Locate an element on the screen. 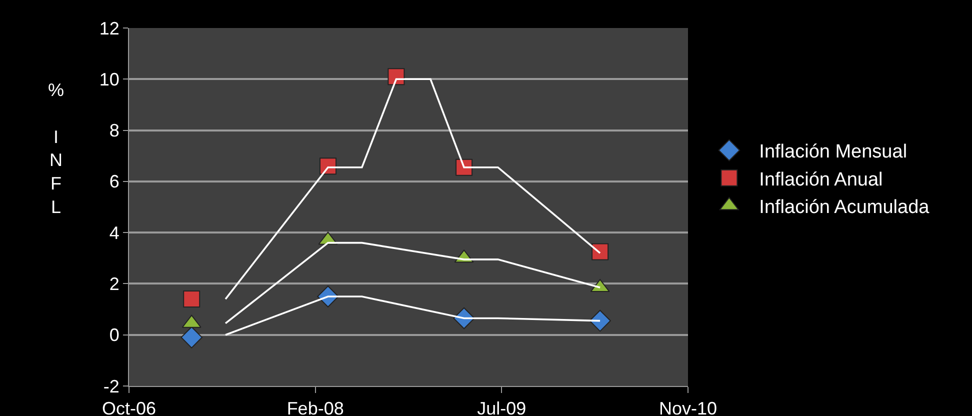 The width and height of the screenshot is (972, 416). y-tick-label: 2 is located at coordinates (114, 284).